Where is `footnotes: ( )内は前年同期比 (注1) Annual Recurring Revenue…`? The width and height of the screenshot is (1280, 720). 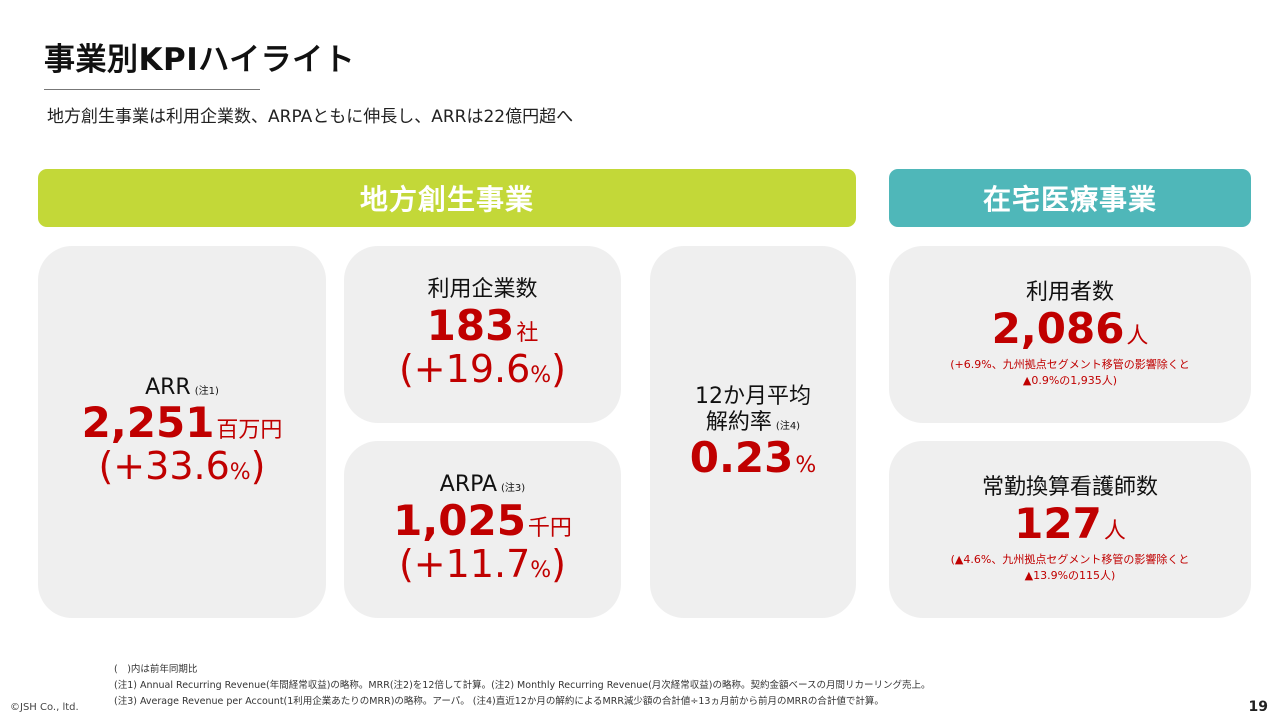
footnotes: ( )内は前年同期比 (注1) Annual Recurring Revenue… is located at coordinates (522, 686).